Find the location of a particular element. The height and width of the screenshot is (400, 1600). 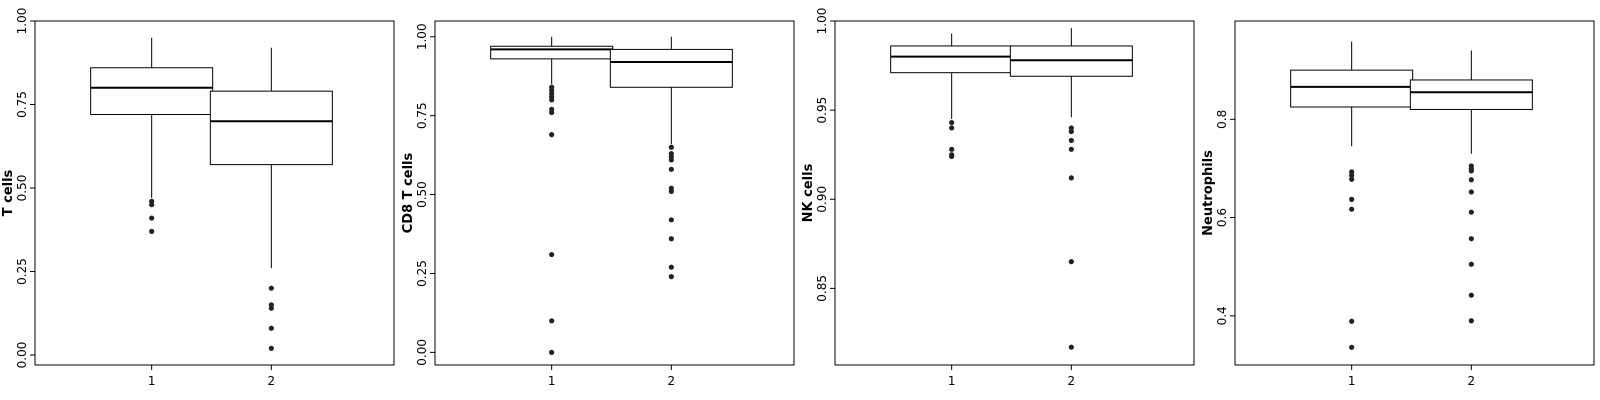

y-tick-label: 0.4 is located at coordinates (1222, 315).